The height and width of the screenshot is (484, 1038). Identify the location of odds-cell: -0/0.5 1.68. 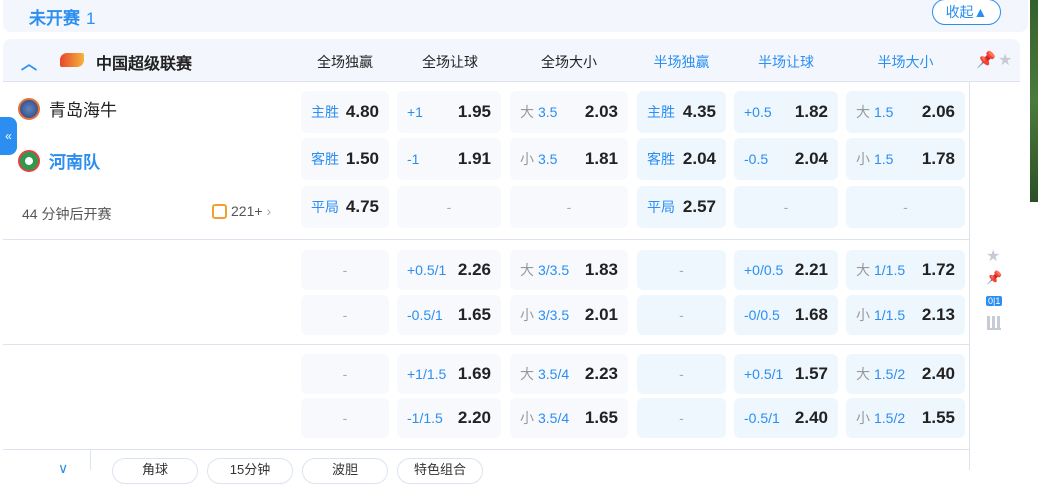
(786, 315).